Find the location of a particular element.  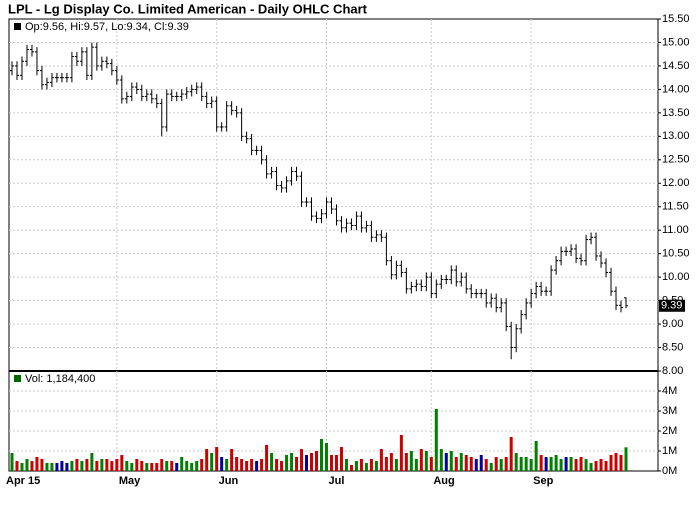

last-price-tag is located at coordinates (672, 305).